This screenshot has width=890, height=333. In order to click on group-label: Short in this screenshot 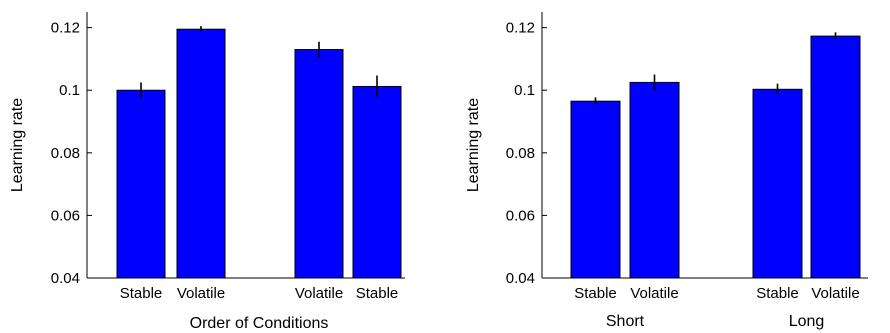, I will do `click(625, 321)`.